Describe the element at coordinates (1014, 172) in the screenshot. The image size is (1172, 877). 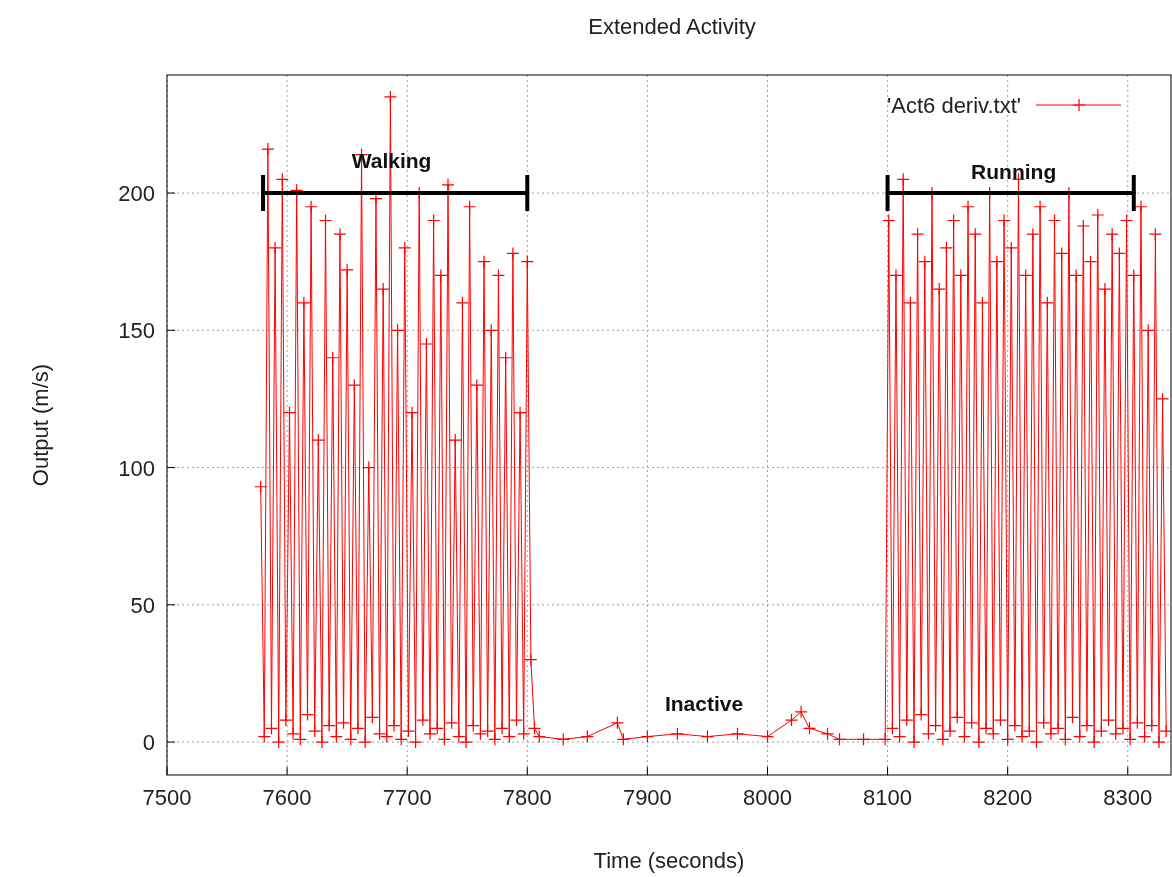
I see `annotation: Running` at that location.